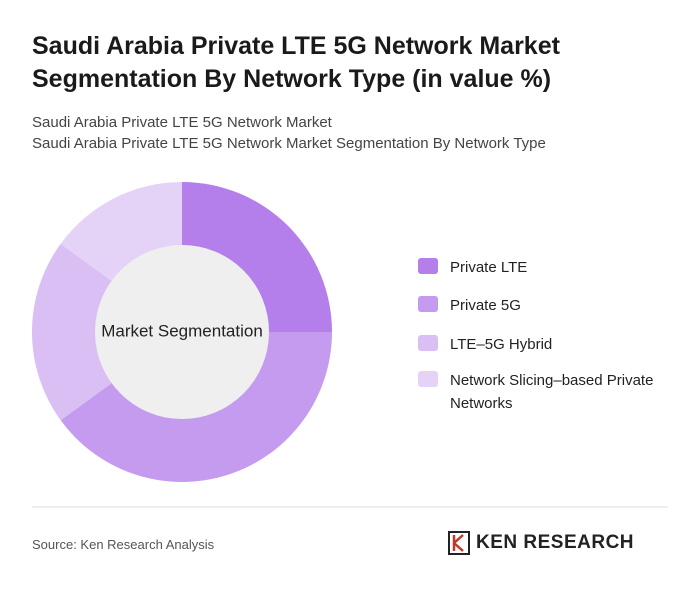 Image resolution: width=700 pixels, height=591 pixels. I want to click on legend-label: Private 5G, so click(485, 305).